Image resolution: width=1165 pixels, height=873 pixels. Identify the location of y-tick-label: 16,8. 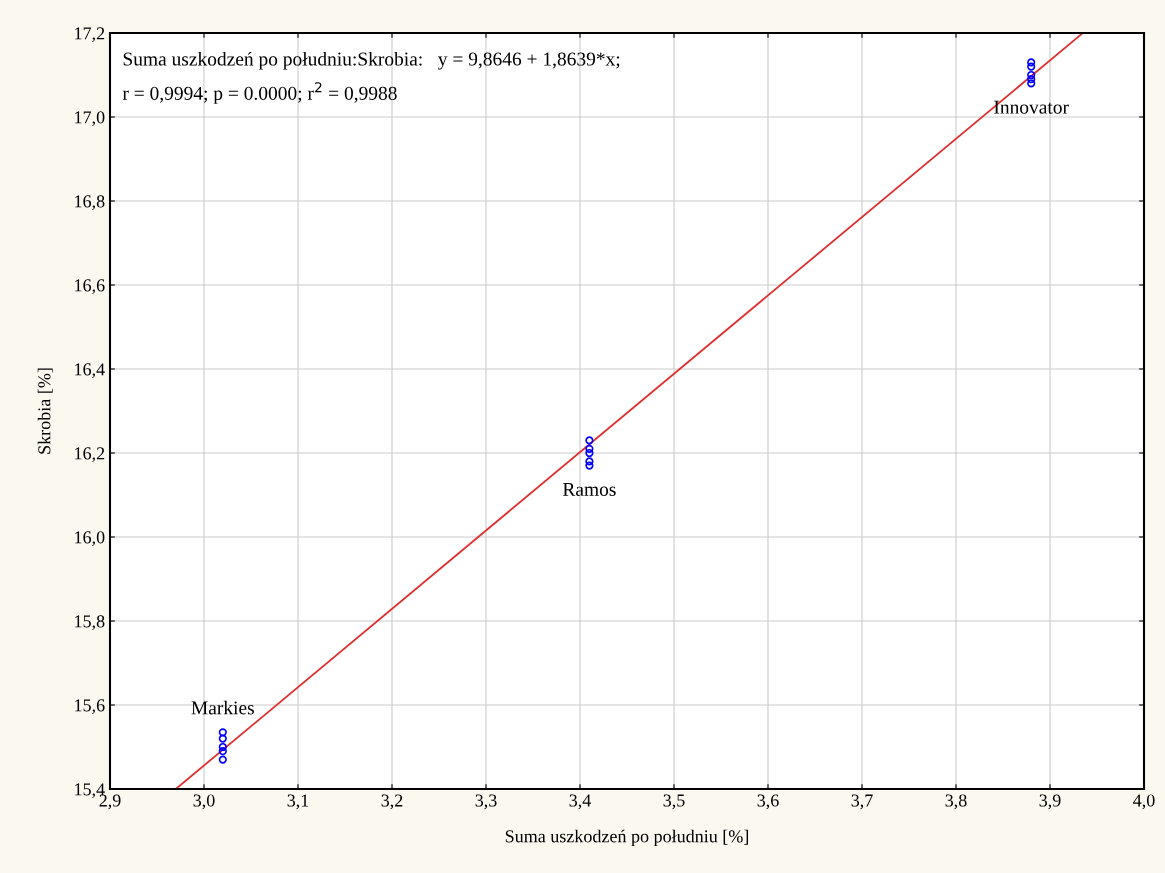
(90, 203).